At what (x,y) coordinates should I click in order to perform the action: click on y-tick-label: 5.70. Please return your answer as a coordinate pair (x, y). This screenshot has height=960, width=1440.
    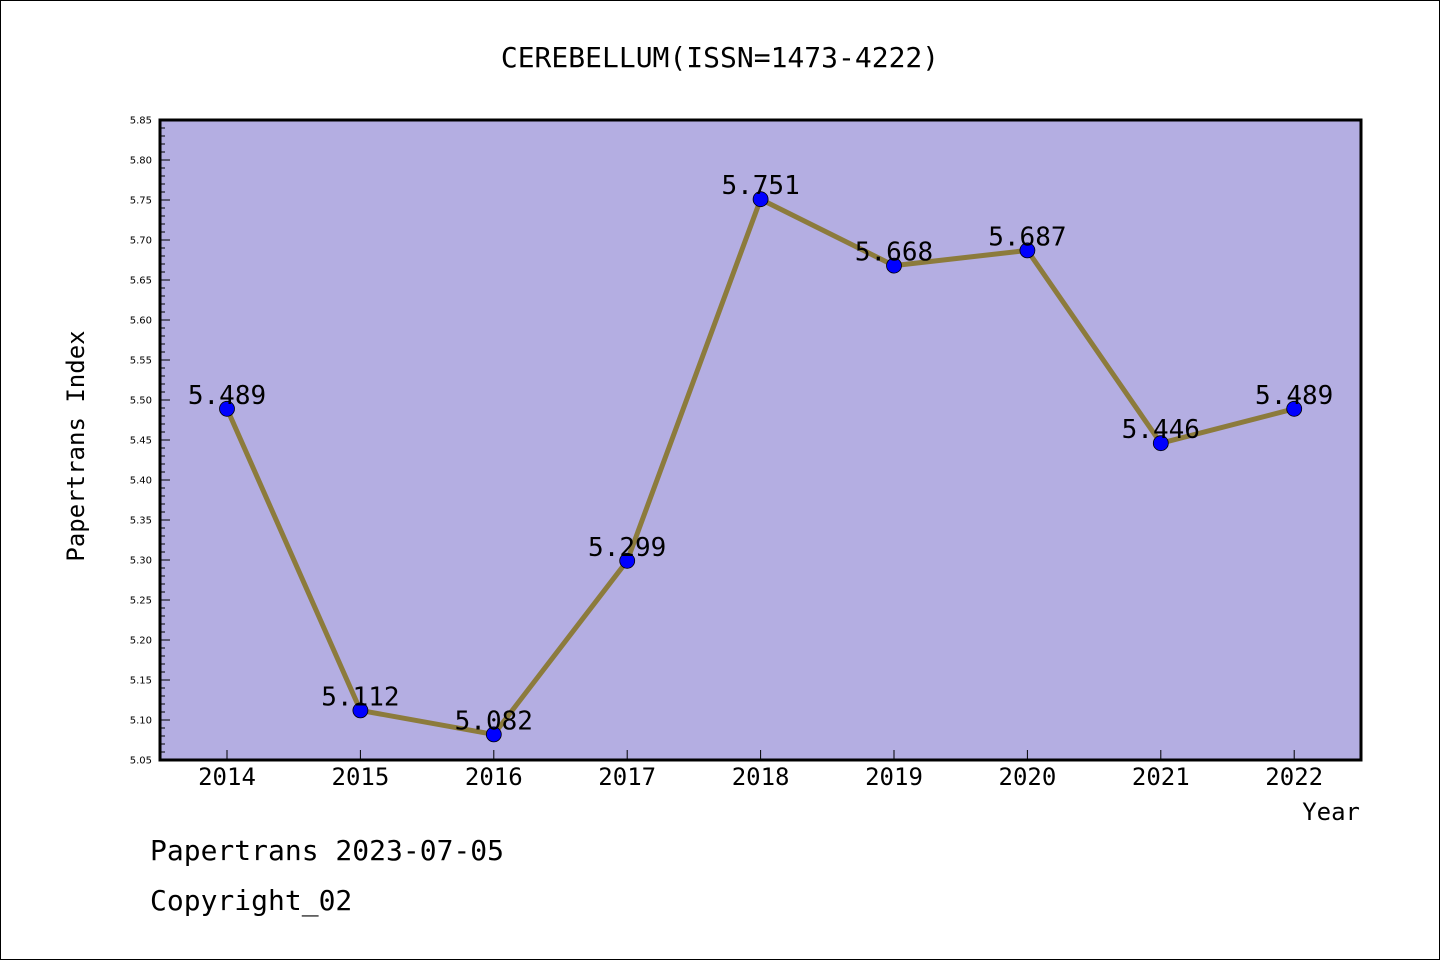
    Looking at the image, I should click on (141, 241).